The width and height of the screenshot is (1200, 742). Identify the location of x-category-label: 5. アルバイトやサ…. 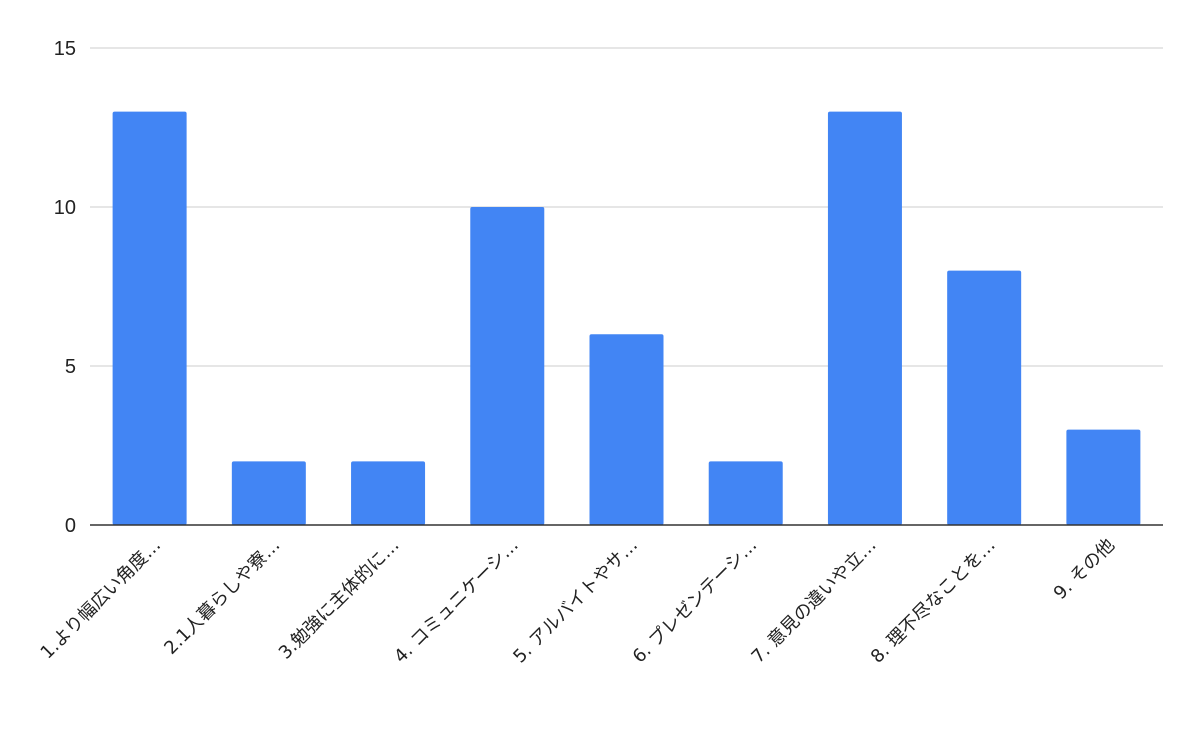
(575, 601).